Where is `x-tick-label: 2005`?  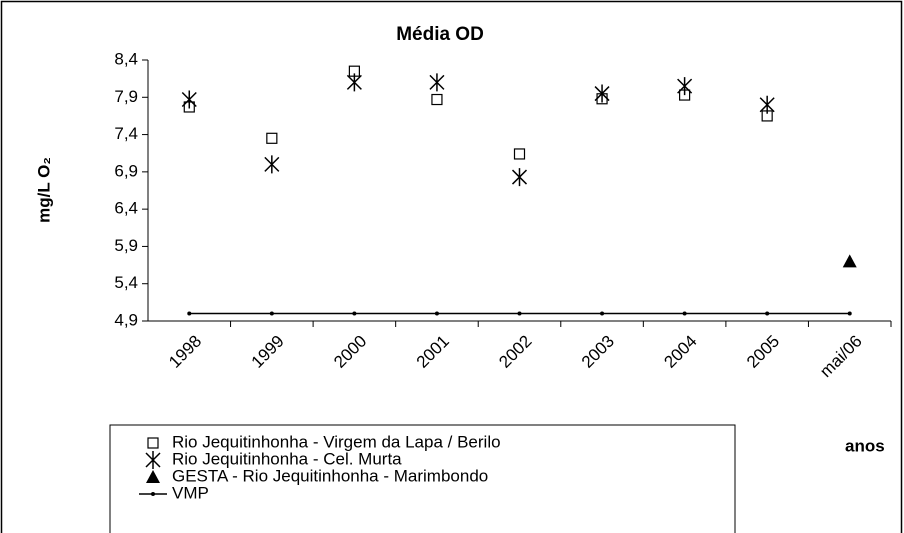
x-tick-label: 2005 is located at coordinates (763, 352).